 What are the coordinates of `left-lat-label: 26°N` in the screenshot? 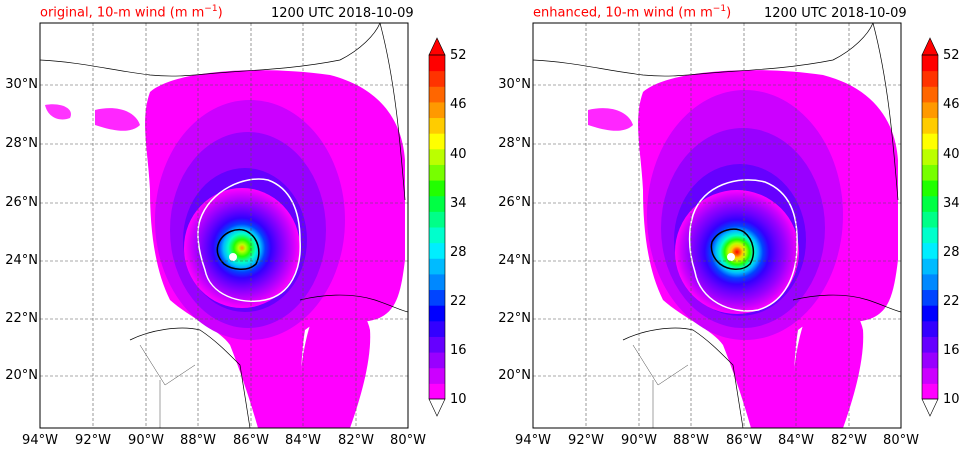 It's located at (21, 202).